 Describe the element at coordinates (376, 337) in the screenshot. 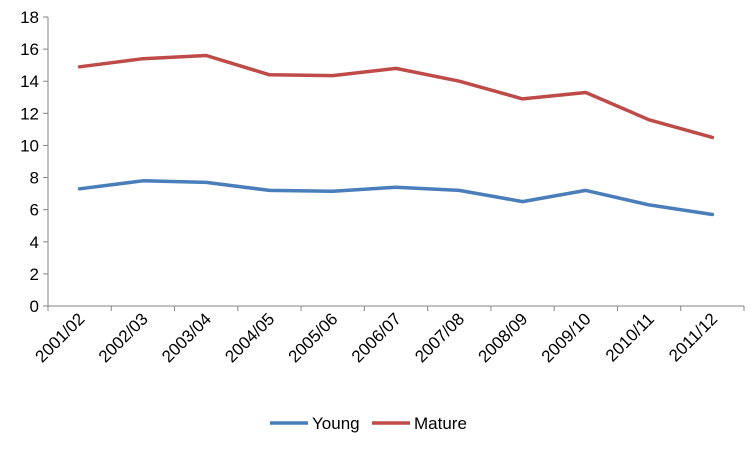

I see `x-tick-label: 2006/07` at that location.